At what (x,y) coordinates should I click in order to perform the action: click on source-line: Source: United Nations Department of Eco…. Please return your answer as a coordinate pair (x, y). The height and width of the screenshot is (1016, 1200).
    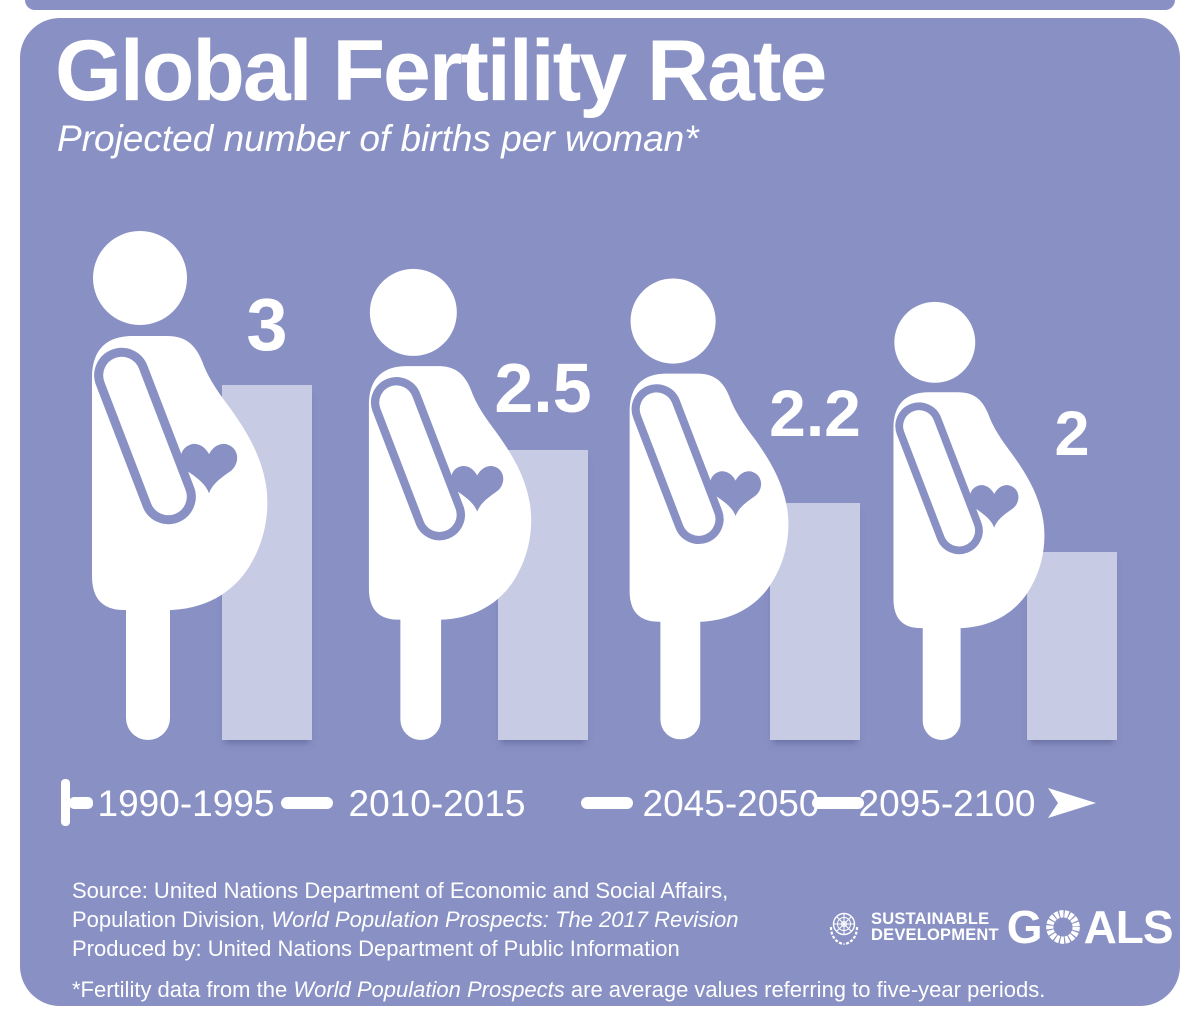
    Looking at the image, I should click on (400, 890).